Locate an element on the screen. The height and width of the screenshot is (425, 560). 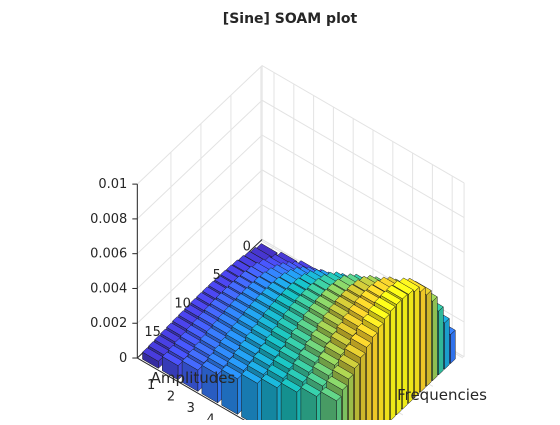
y-tick-label: 0 is located at coordinates (247, 247).